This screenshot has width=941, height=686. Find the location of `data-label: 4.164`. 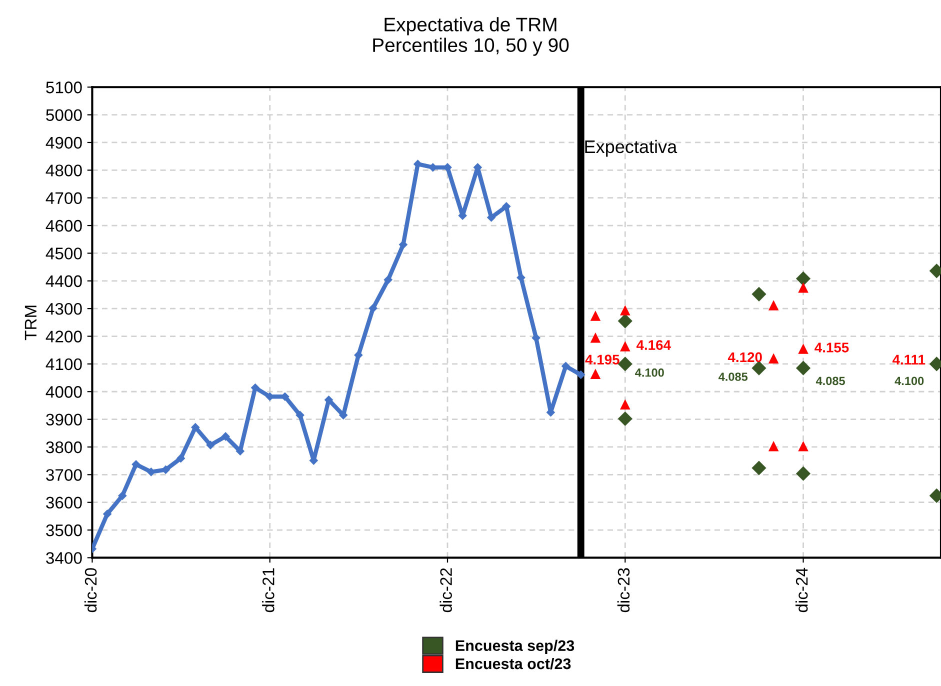

data-label: 4.164 is located at coordinates (653, 345).